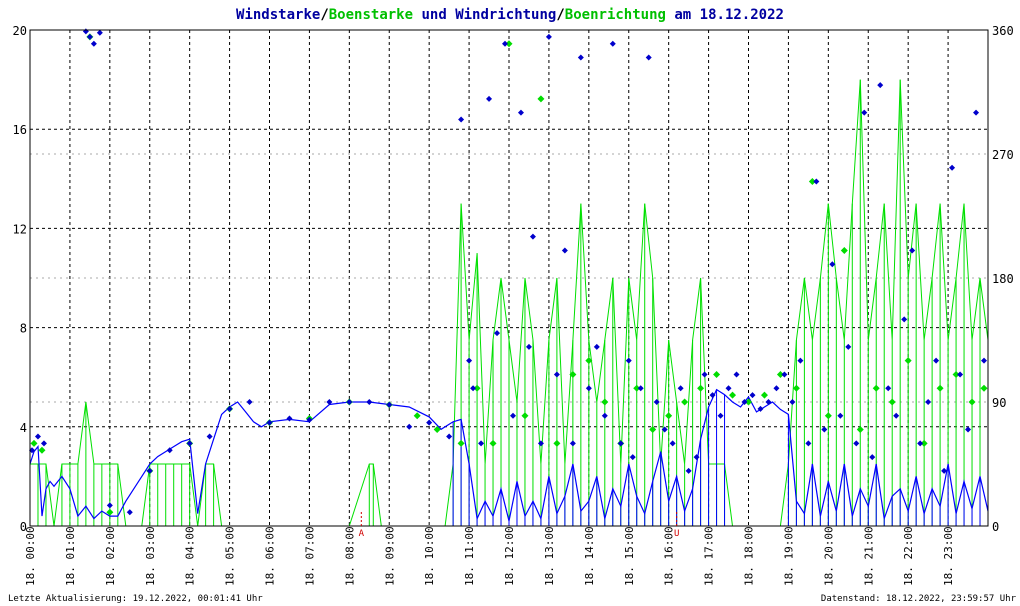 This screenshot has width=1020, height=606. What do you see at coordinates (948, 556) in the screenshot?
I see `x-tick-label: 18. 23:00` at bounding box center [948, 556].